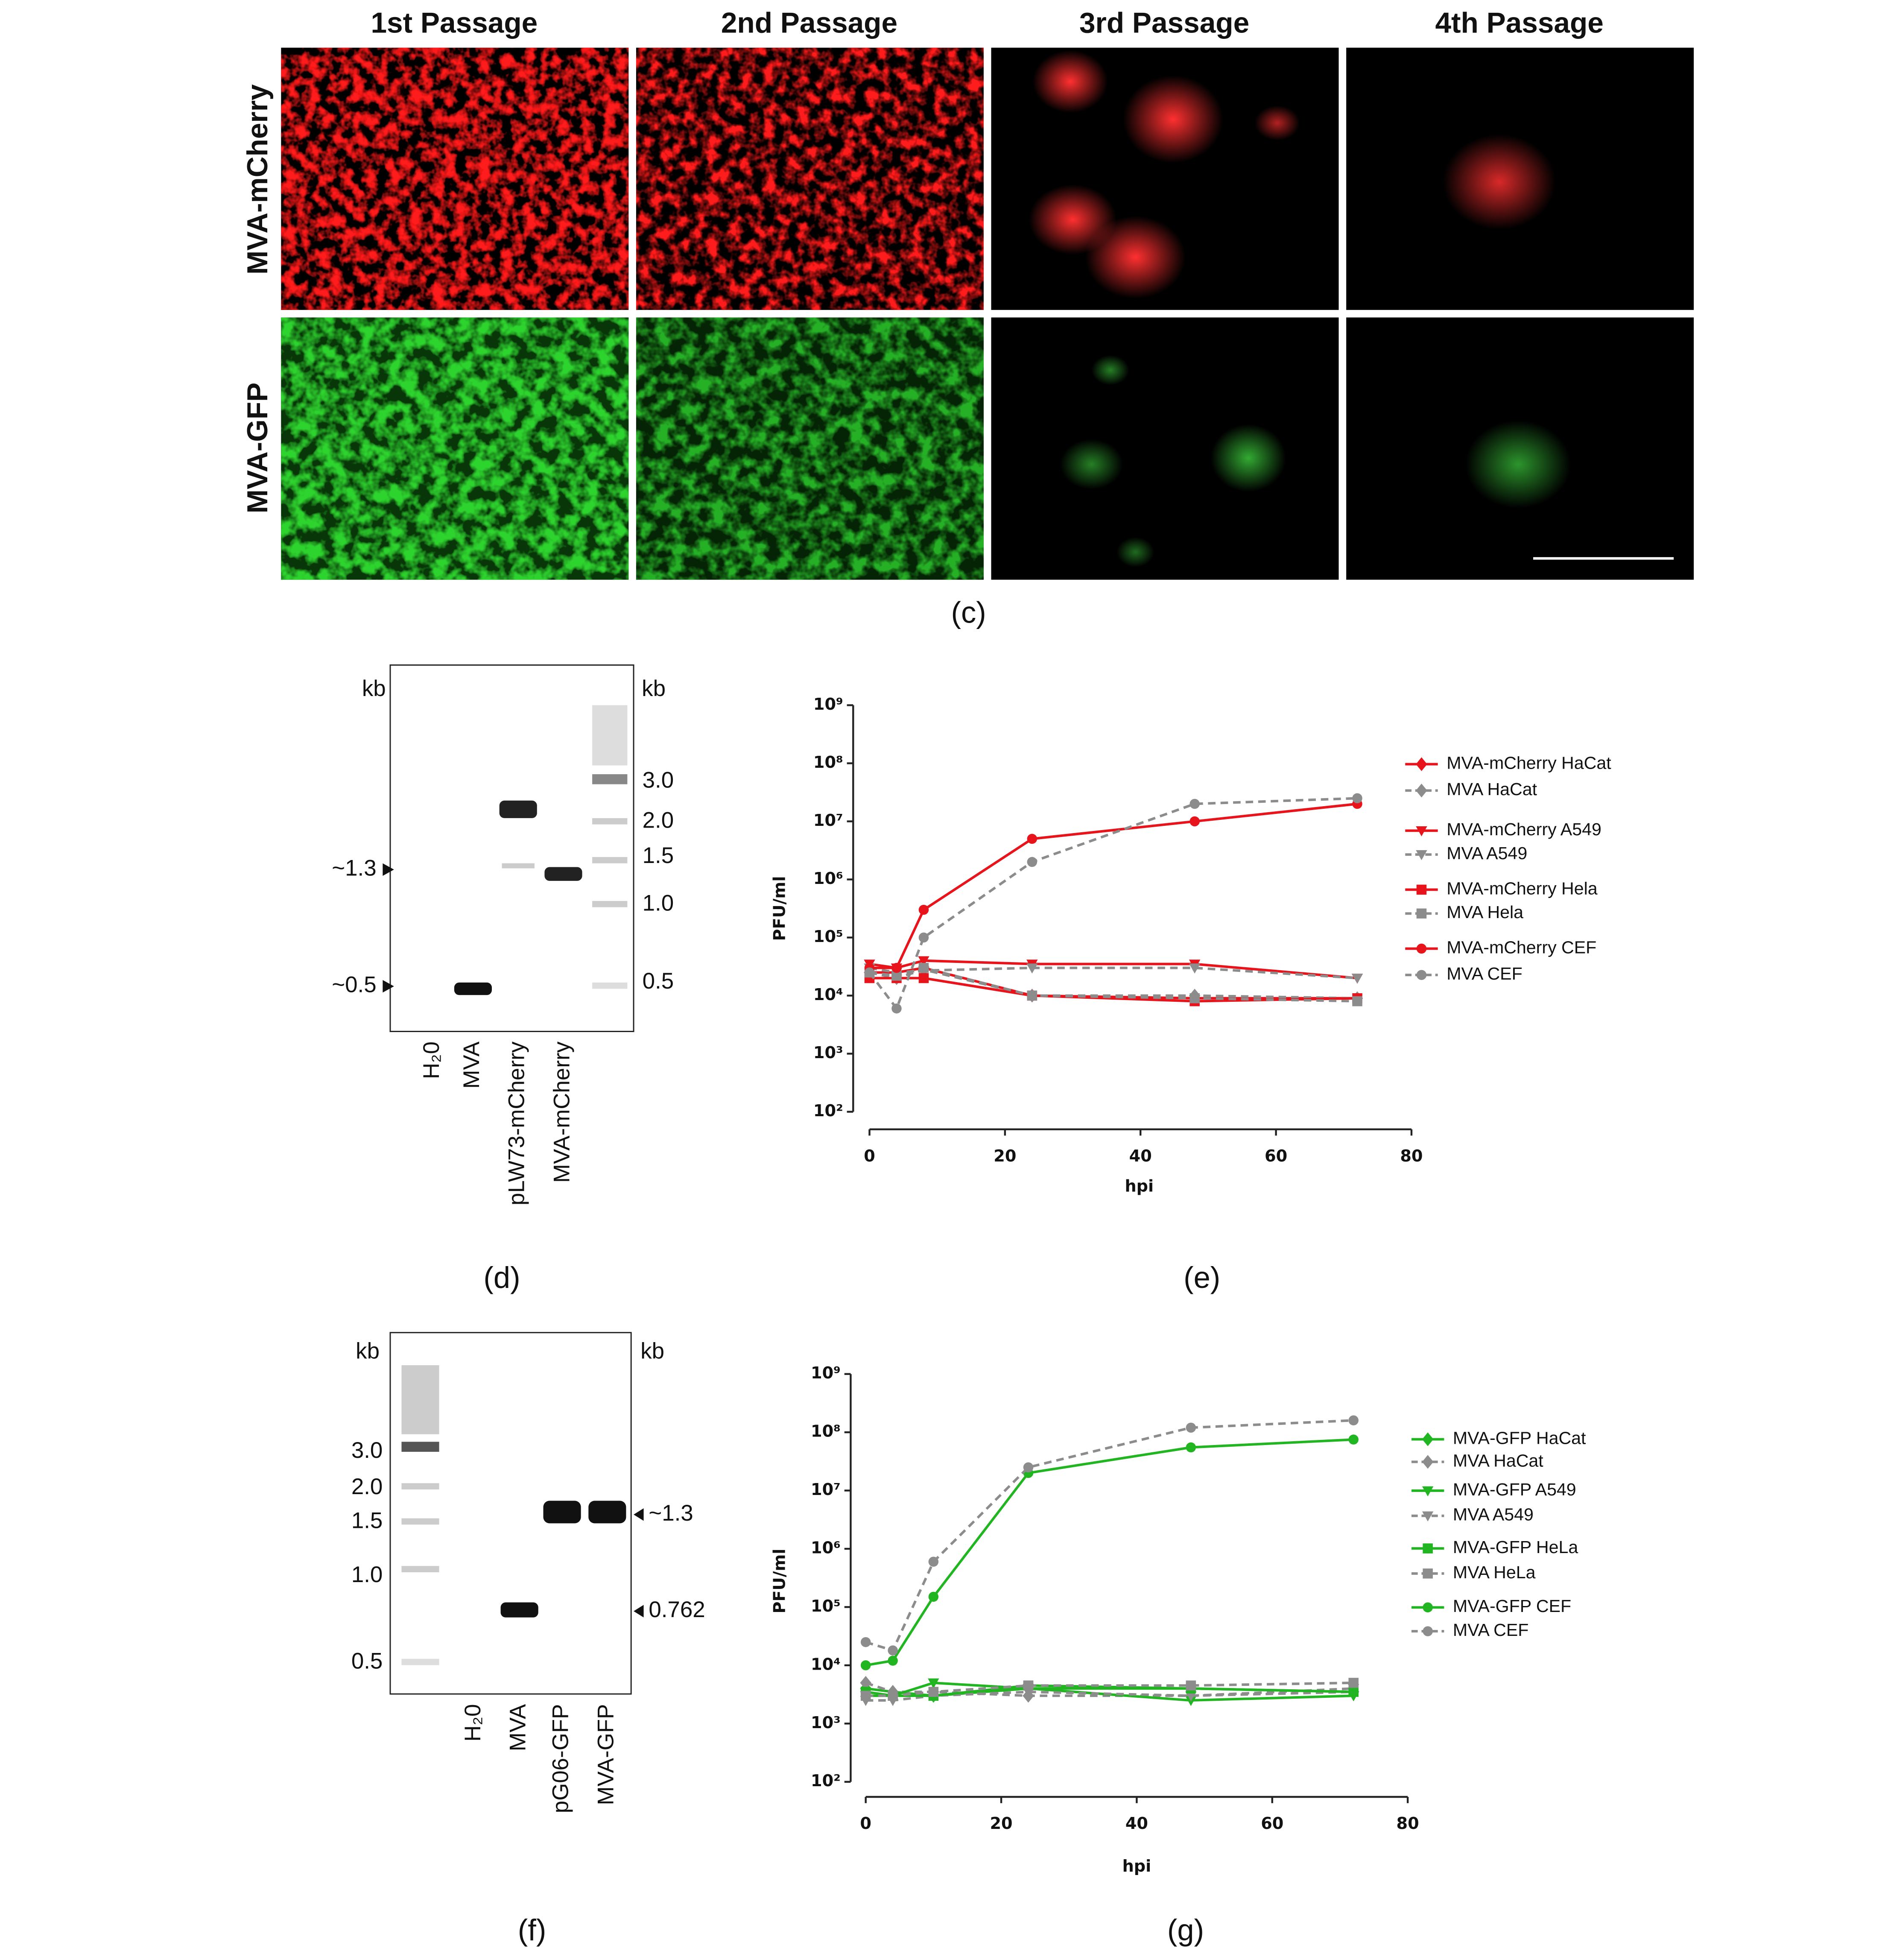  Describe the element at coordinates (1001, 1823) in the screenshot. I see `x-tick-label: 20` at that location.